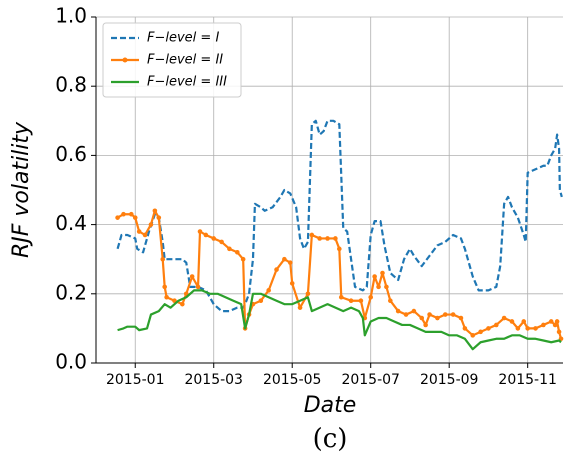  Describe the element at coordinates (135, 380) in the screenshot. I see `x-tick-label: 2015-01` at that location.